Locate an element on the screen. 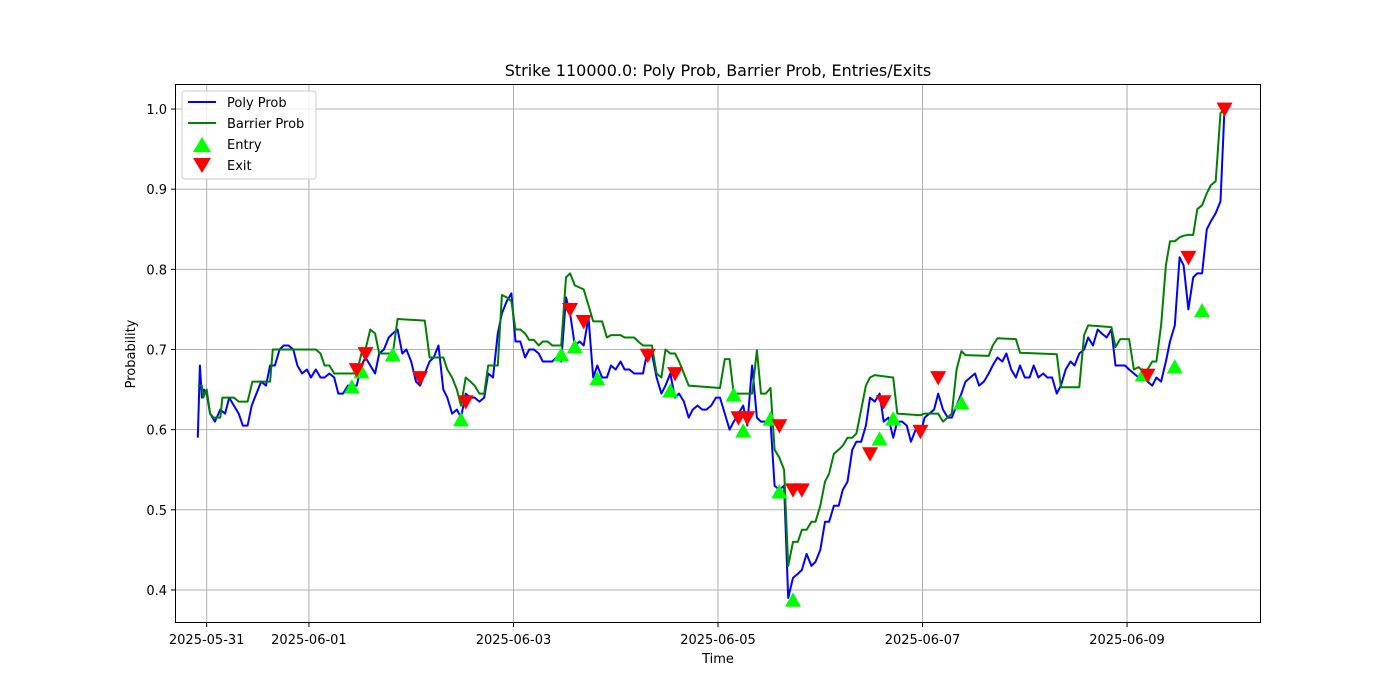  y-axis-label: Probability is located at coordinates (131, 353).